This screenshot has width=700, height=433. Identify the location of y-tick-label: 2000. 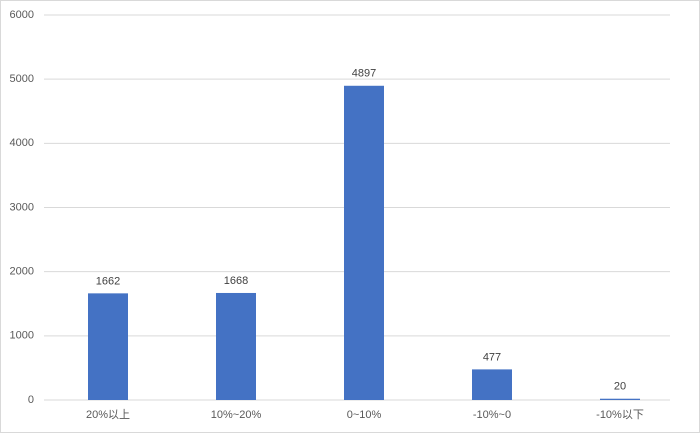
(22, 272).